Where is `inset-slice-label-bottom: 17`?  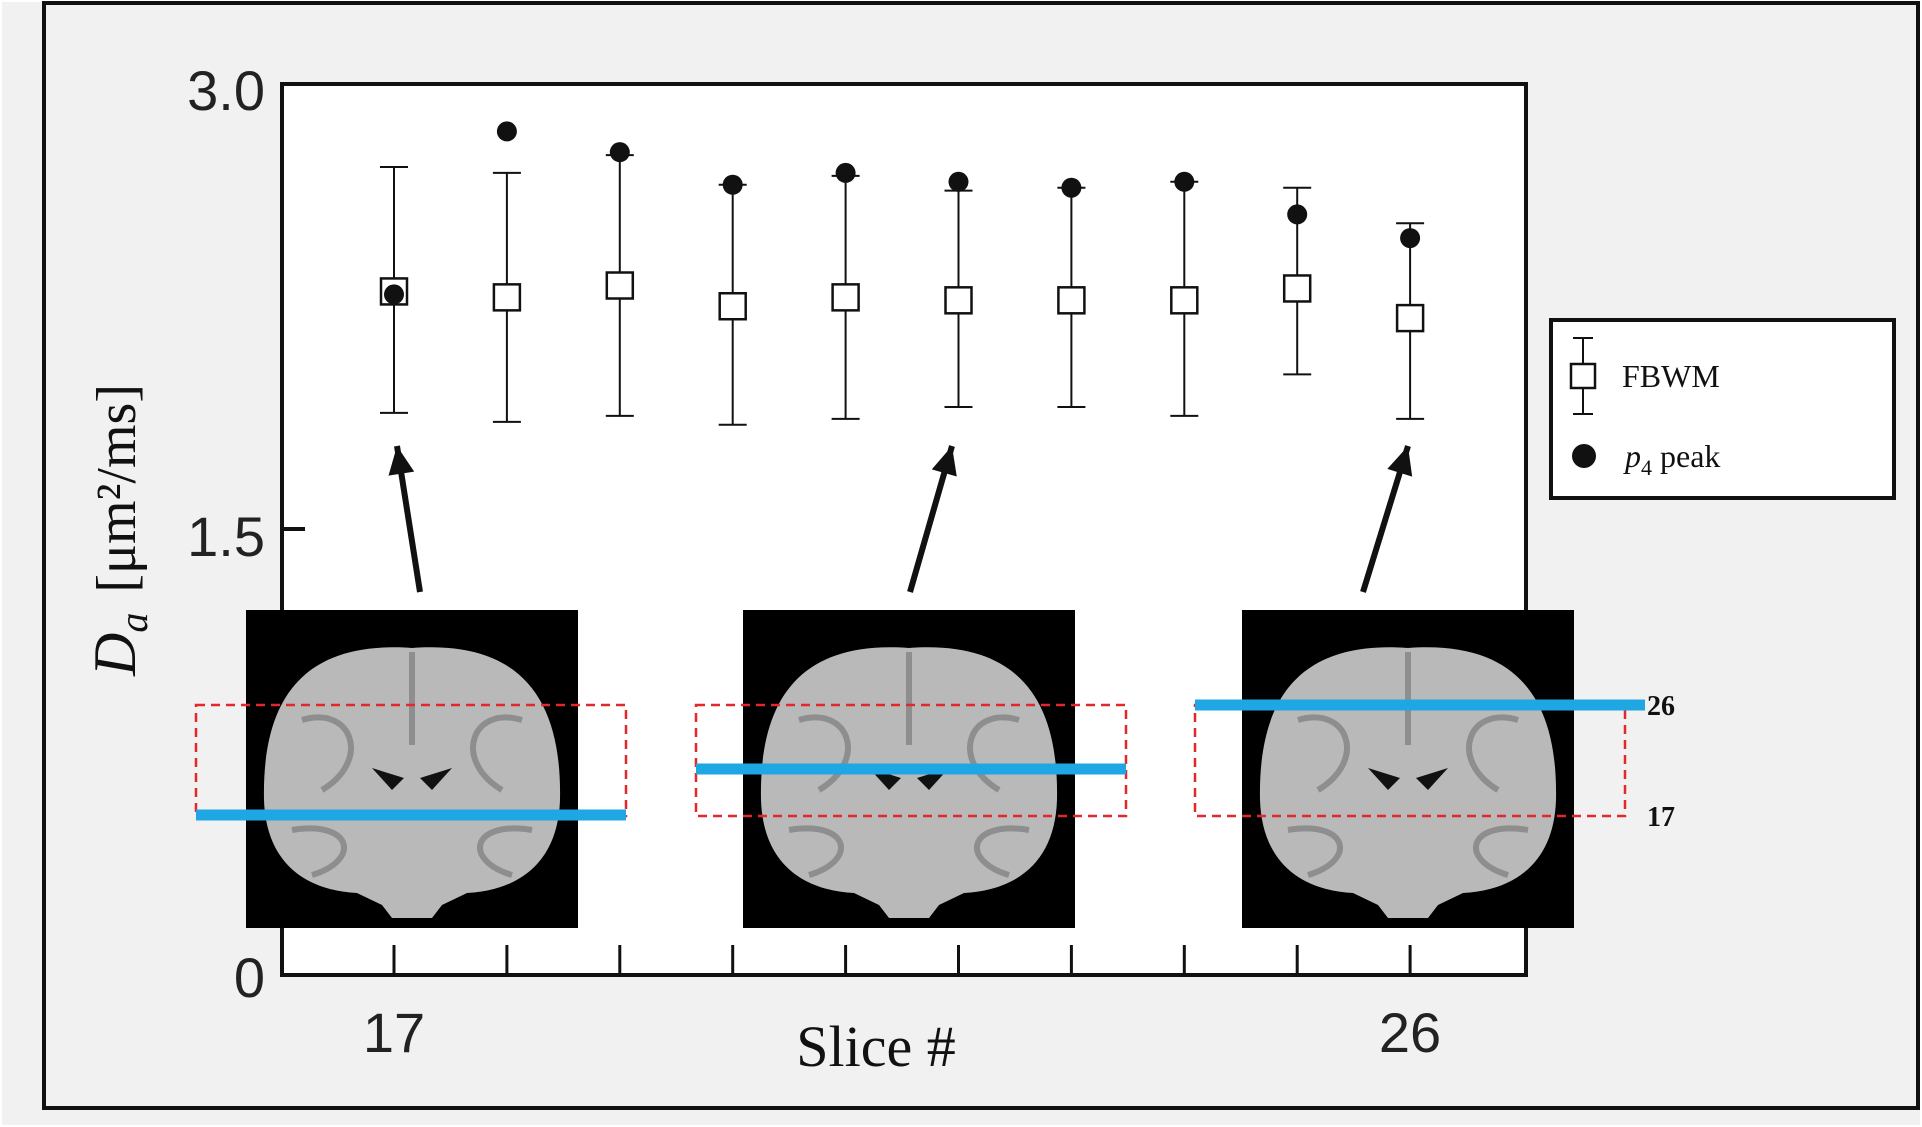
inset-slice-label-bottom: 17 is located at coordinates (1661, 817).